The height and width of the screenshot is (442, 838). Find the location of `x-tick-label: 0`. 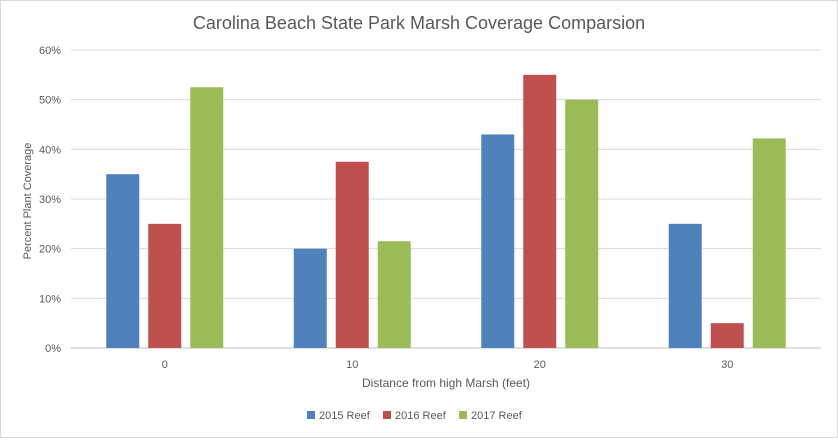

x-tick-label: 0 is located at coordinates (165, 365).